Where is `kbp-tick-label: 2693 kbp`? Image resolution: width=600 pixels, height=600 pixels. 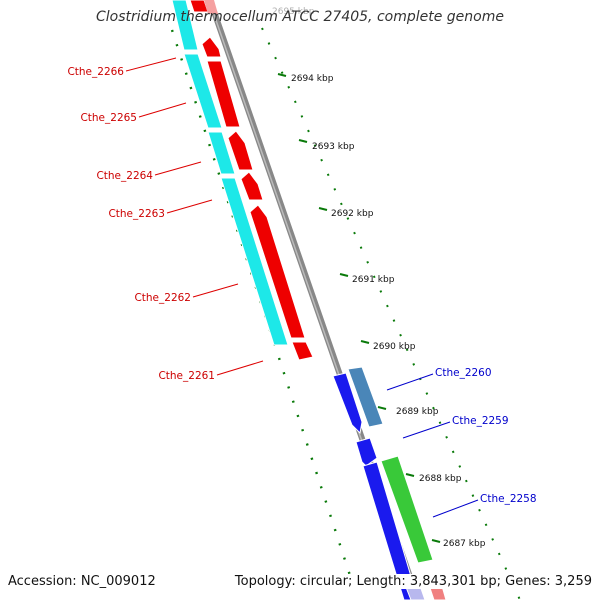
kbp-tick-label: 2693 kbp is located at coordinates (333, 147).